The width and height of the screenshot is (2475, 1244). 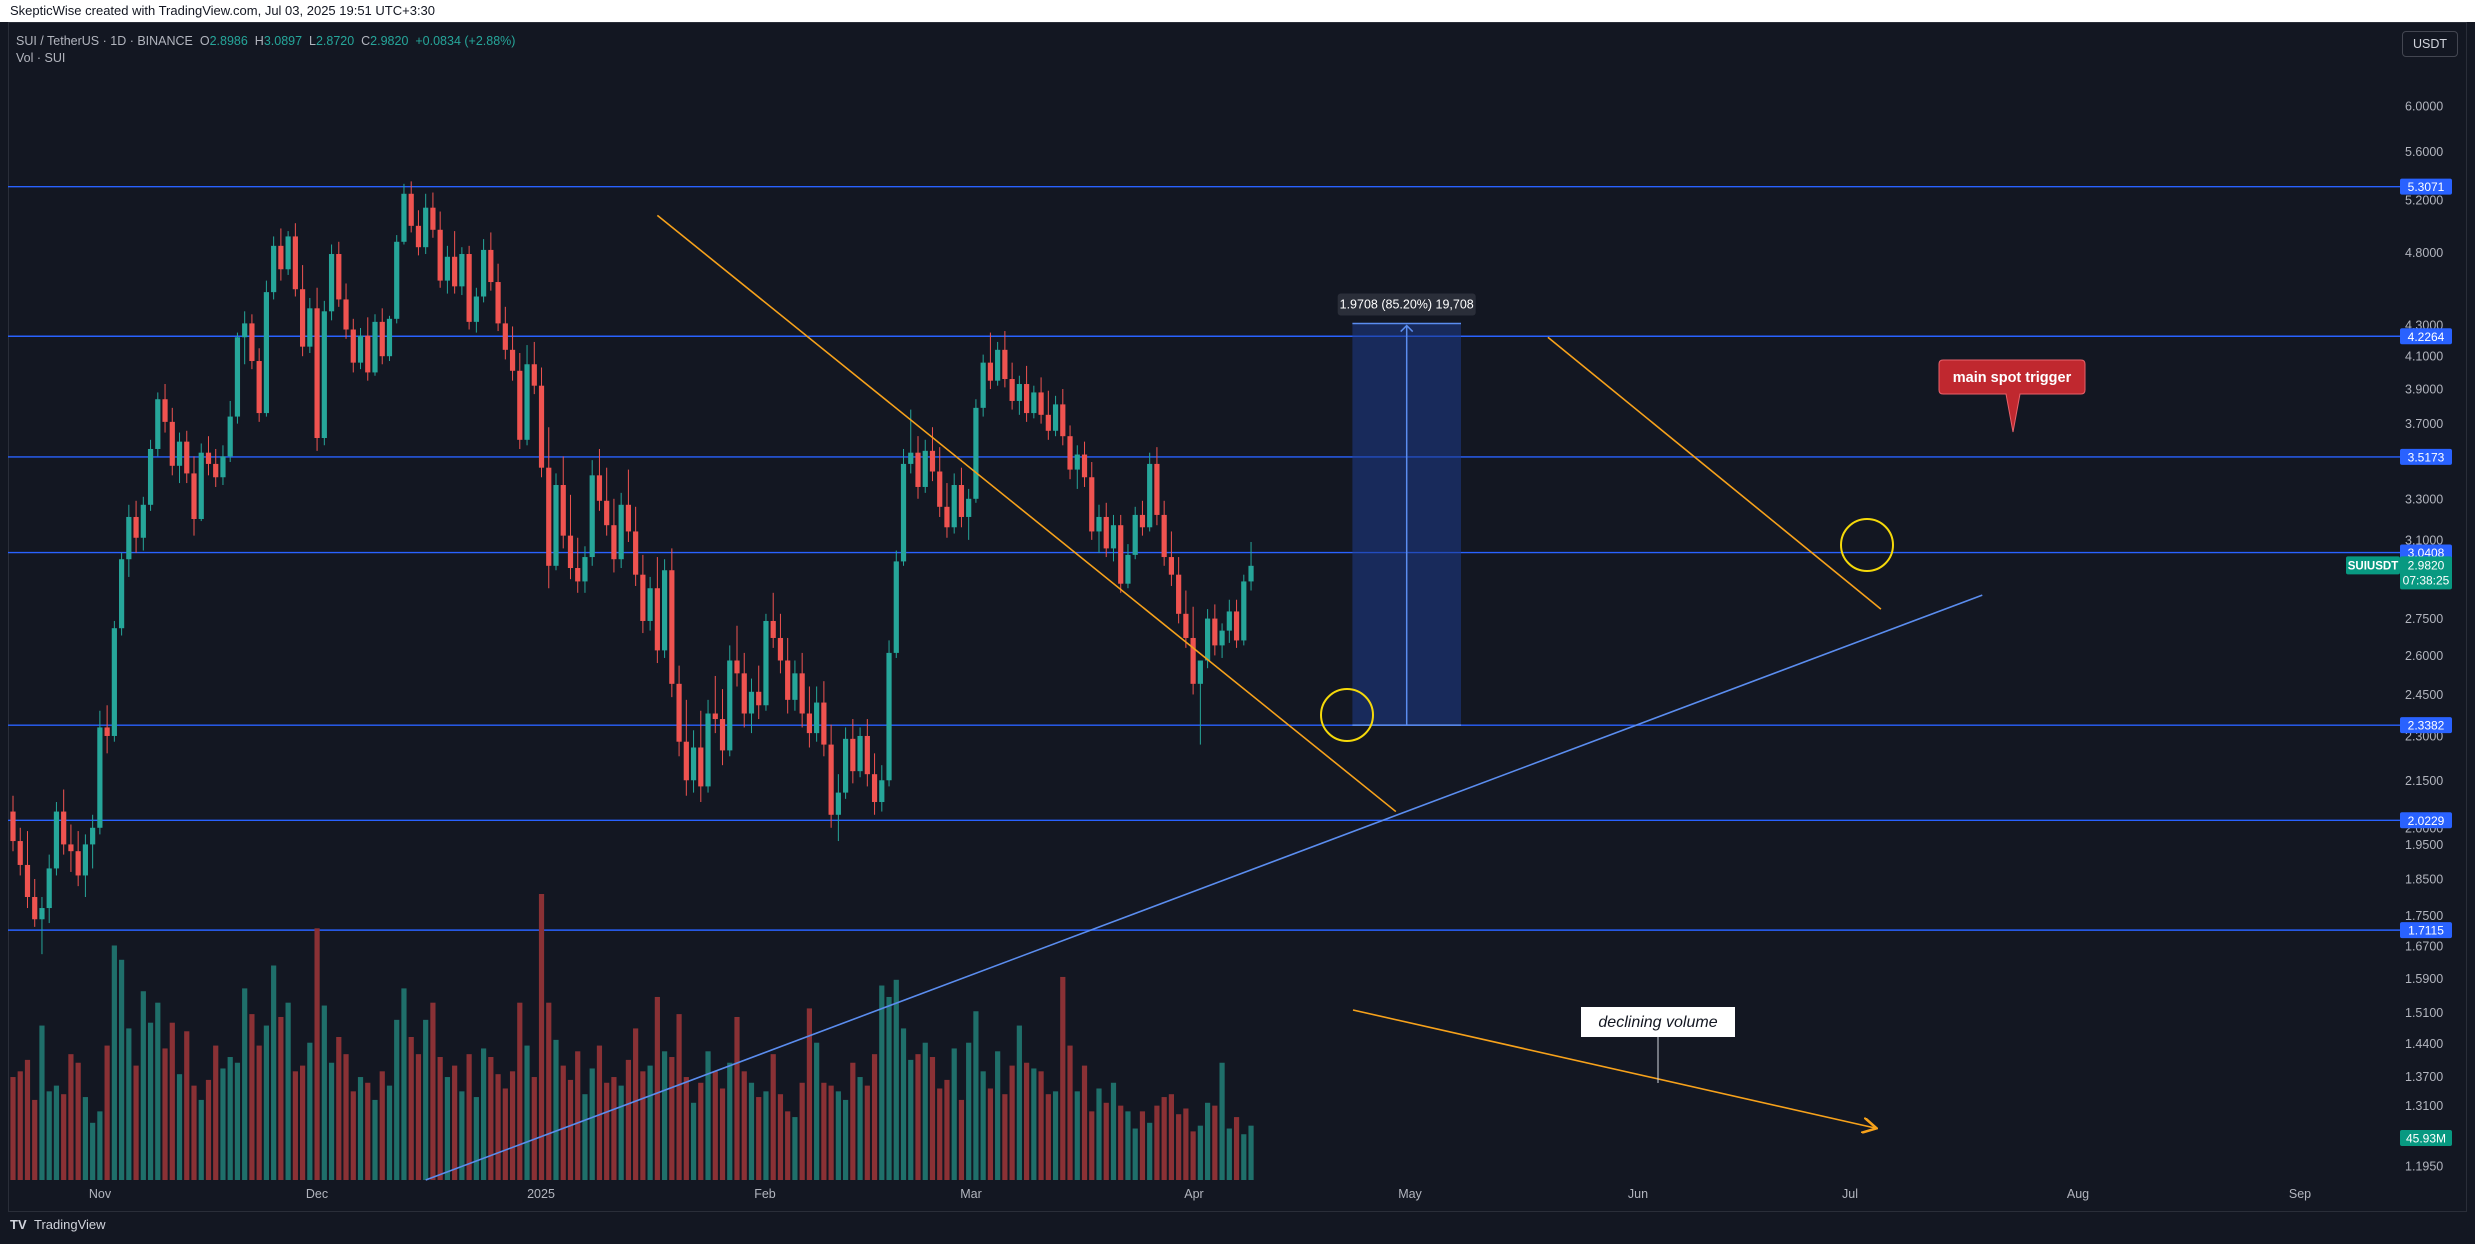 What do you see at coordinates (2426, 457) in the screenshot?
I see `level-price-tag-text: 3.5173` at bounding box center [2426, 457].